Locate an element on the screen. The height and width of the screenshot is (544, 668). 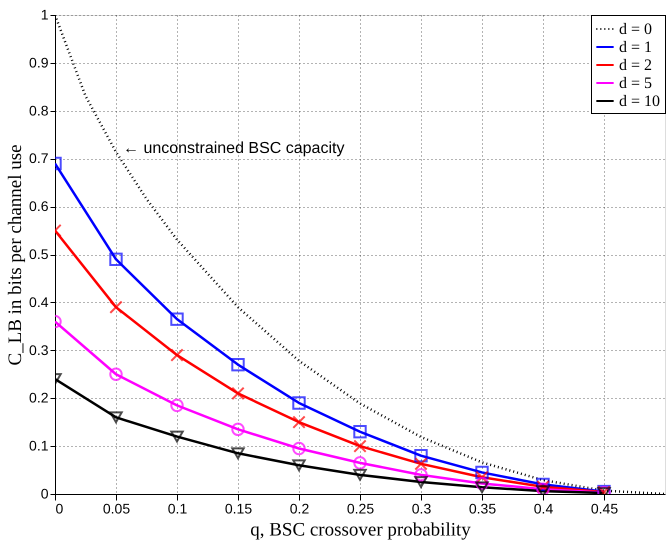
legend-label: d = 1 is located at coordinates (635, 47).